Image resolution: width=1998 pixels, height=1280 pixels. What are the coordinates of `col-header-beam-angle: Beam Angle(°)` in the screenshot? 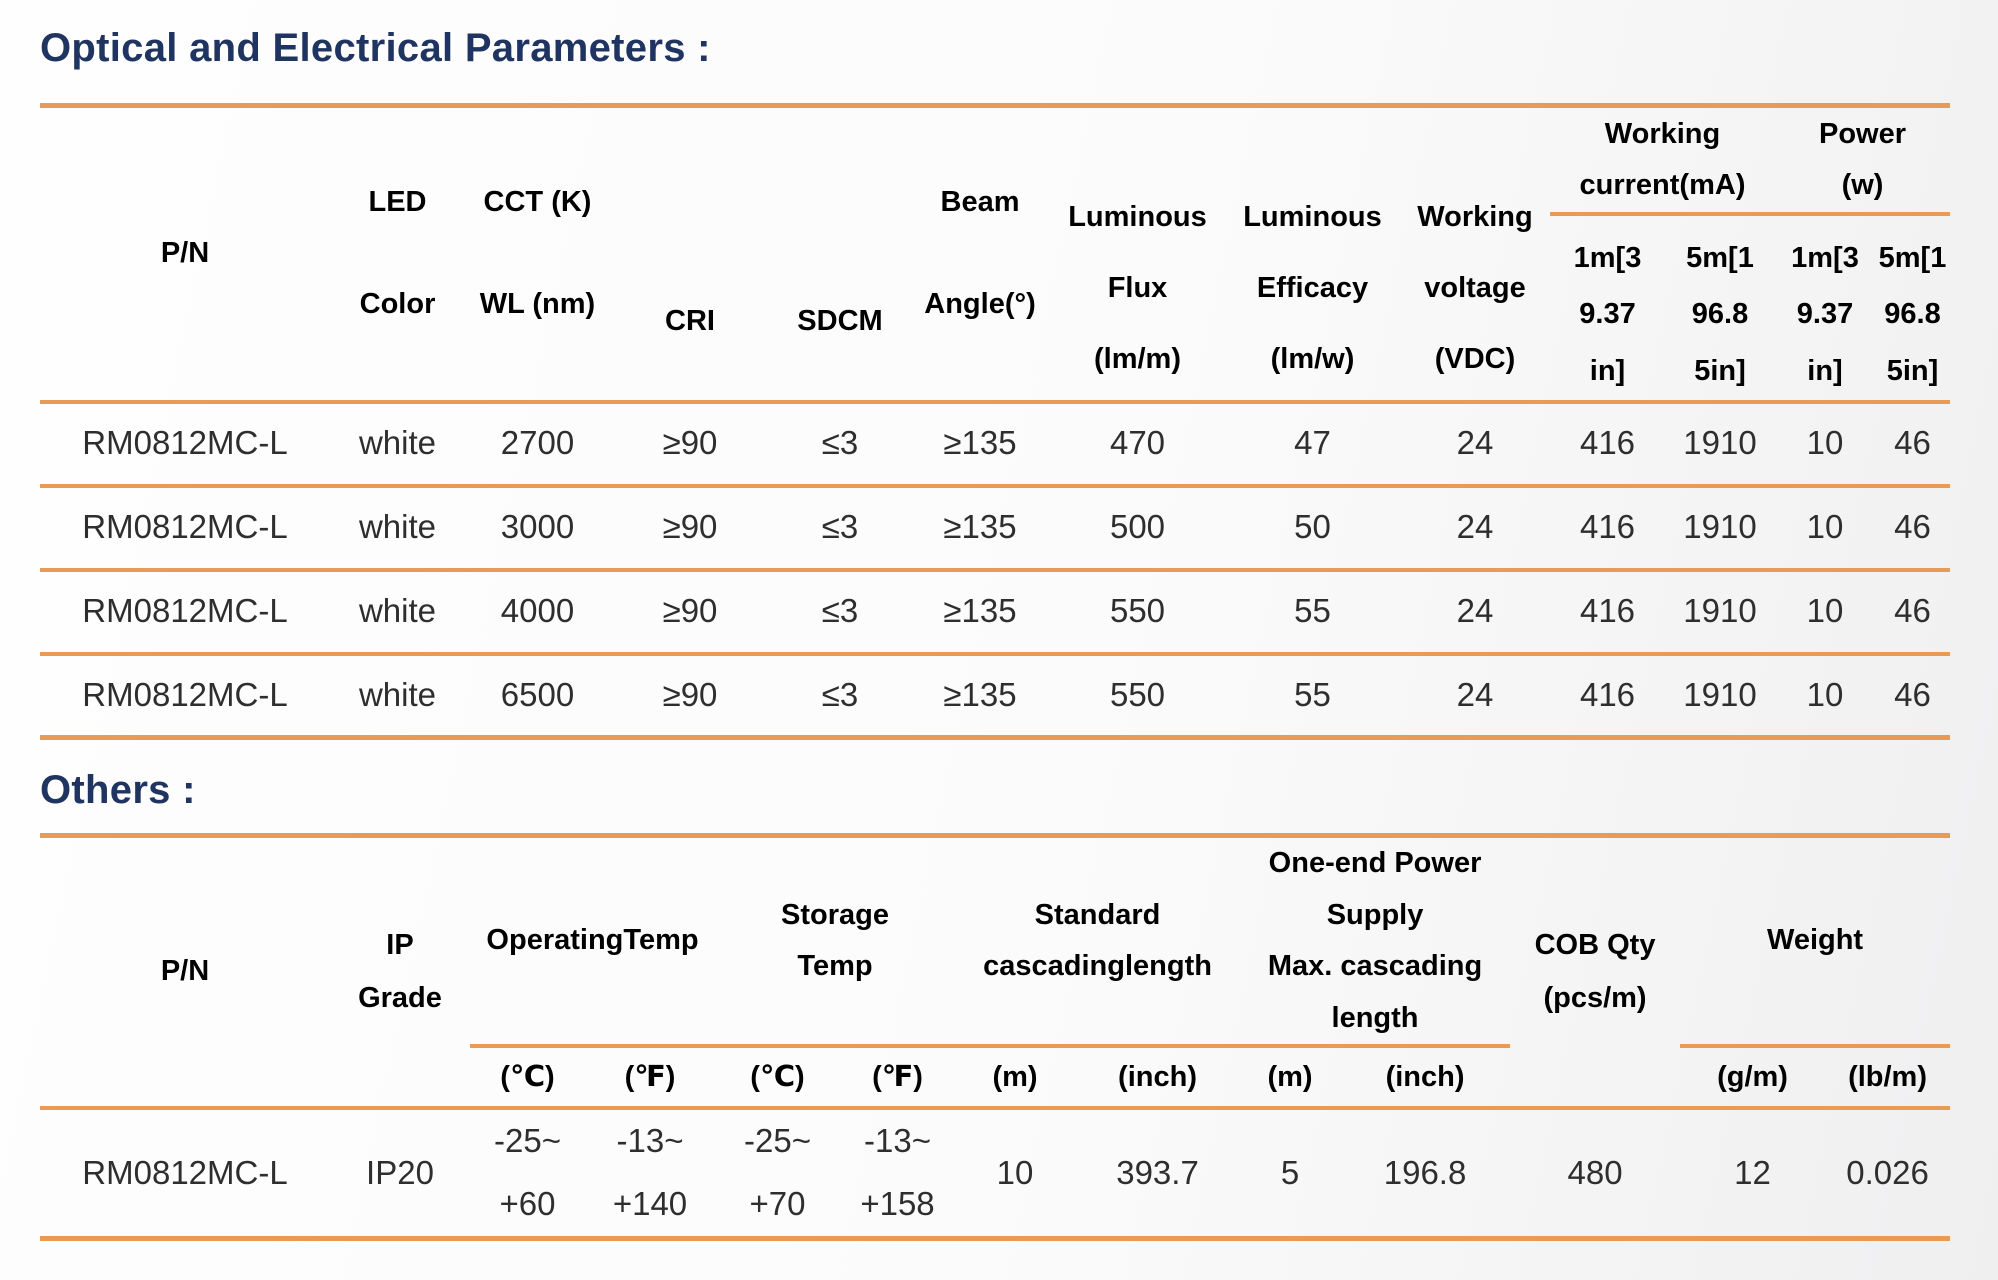 It's located at (980, 253).